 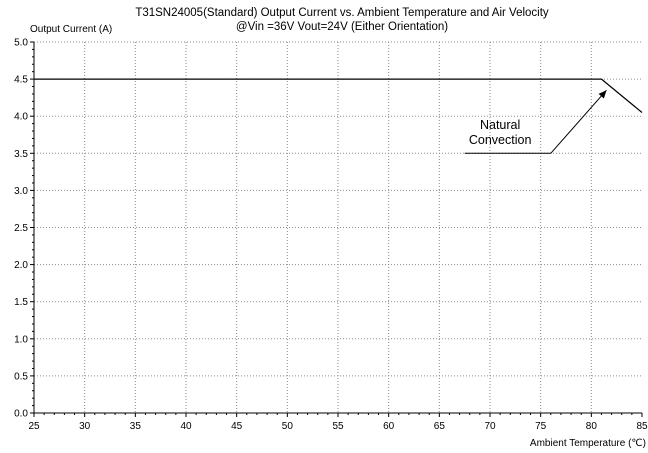 What do you see at coordinates (642, 426) in the screenshot?
I see `x-tick-label: 85` at bounding box center [642, 426].